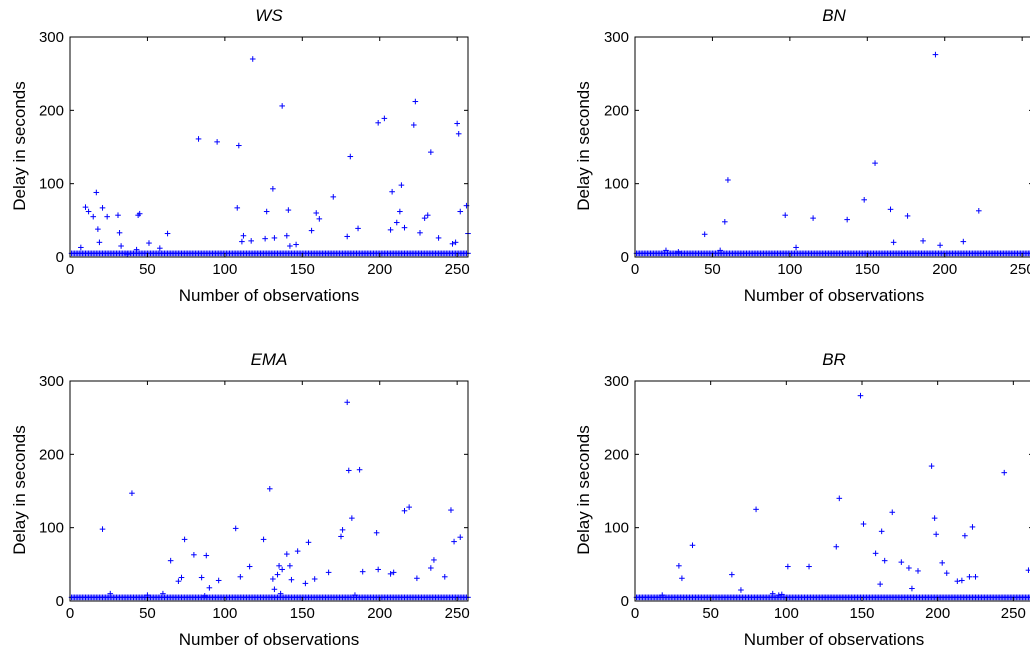 This screenshot has width=1030, height=649. I want to click on x-tick-label: 200, so click(379, 269).